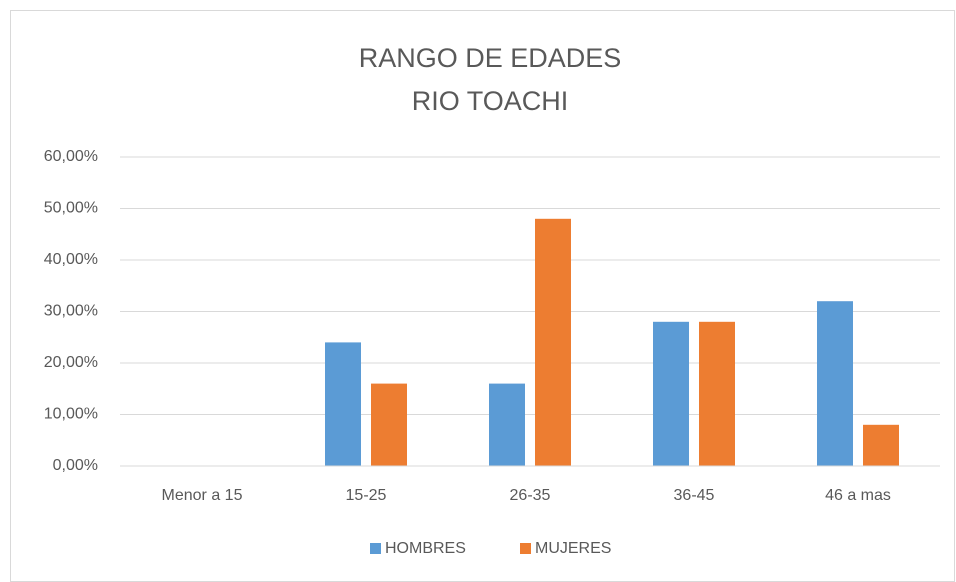 The width and height of the screenshot is (956, 582). Describe the element at coordinates (694, 495) in the screenshot. I see `x-tick-label: 36-45` at that location.